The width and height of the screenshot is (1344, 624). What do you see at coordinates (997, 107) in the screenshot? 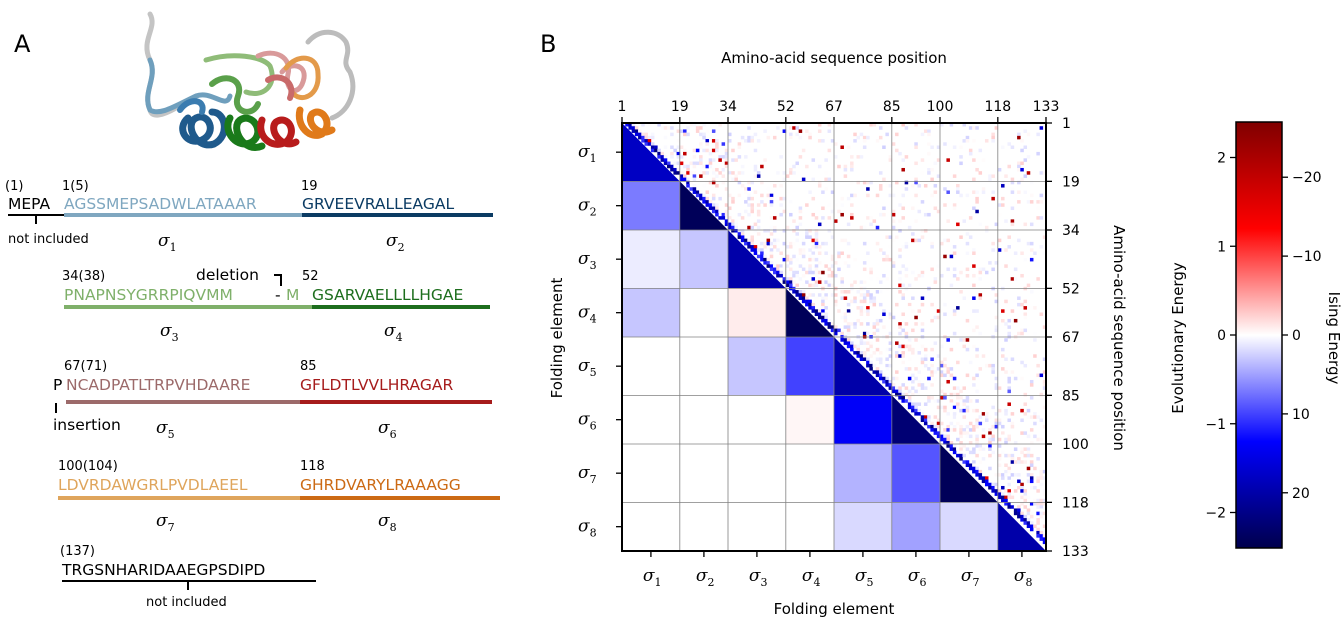
I see `top-tick-label: 118` at bounding box center [997, 107].